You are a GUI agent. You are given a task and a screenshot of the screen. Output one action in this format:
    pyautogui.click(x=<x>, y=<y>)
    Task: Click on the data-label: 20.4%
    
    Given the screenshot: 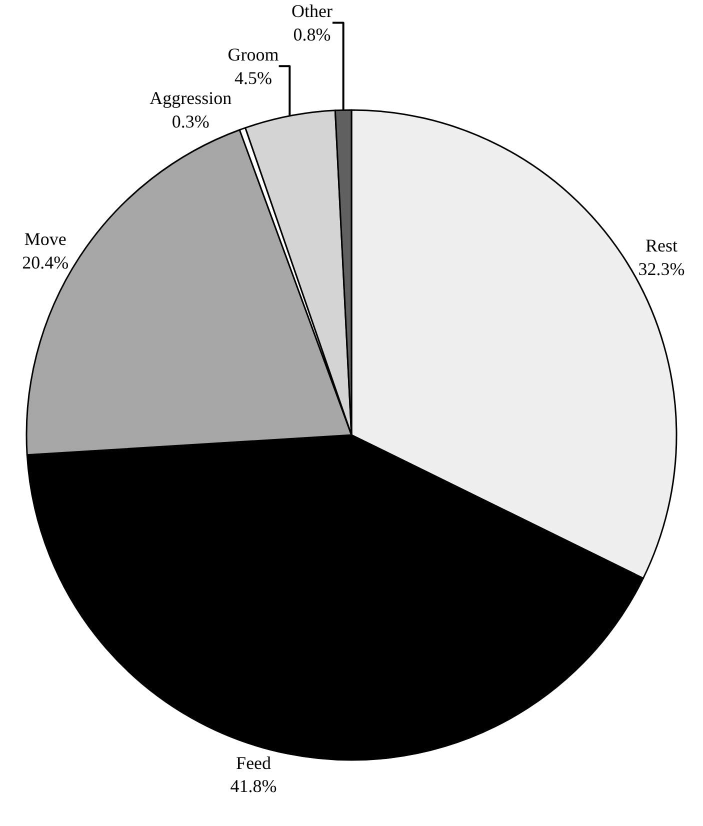 What is the action you would take?
    pyautogui.click(x=45, y=262)
    